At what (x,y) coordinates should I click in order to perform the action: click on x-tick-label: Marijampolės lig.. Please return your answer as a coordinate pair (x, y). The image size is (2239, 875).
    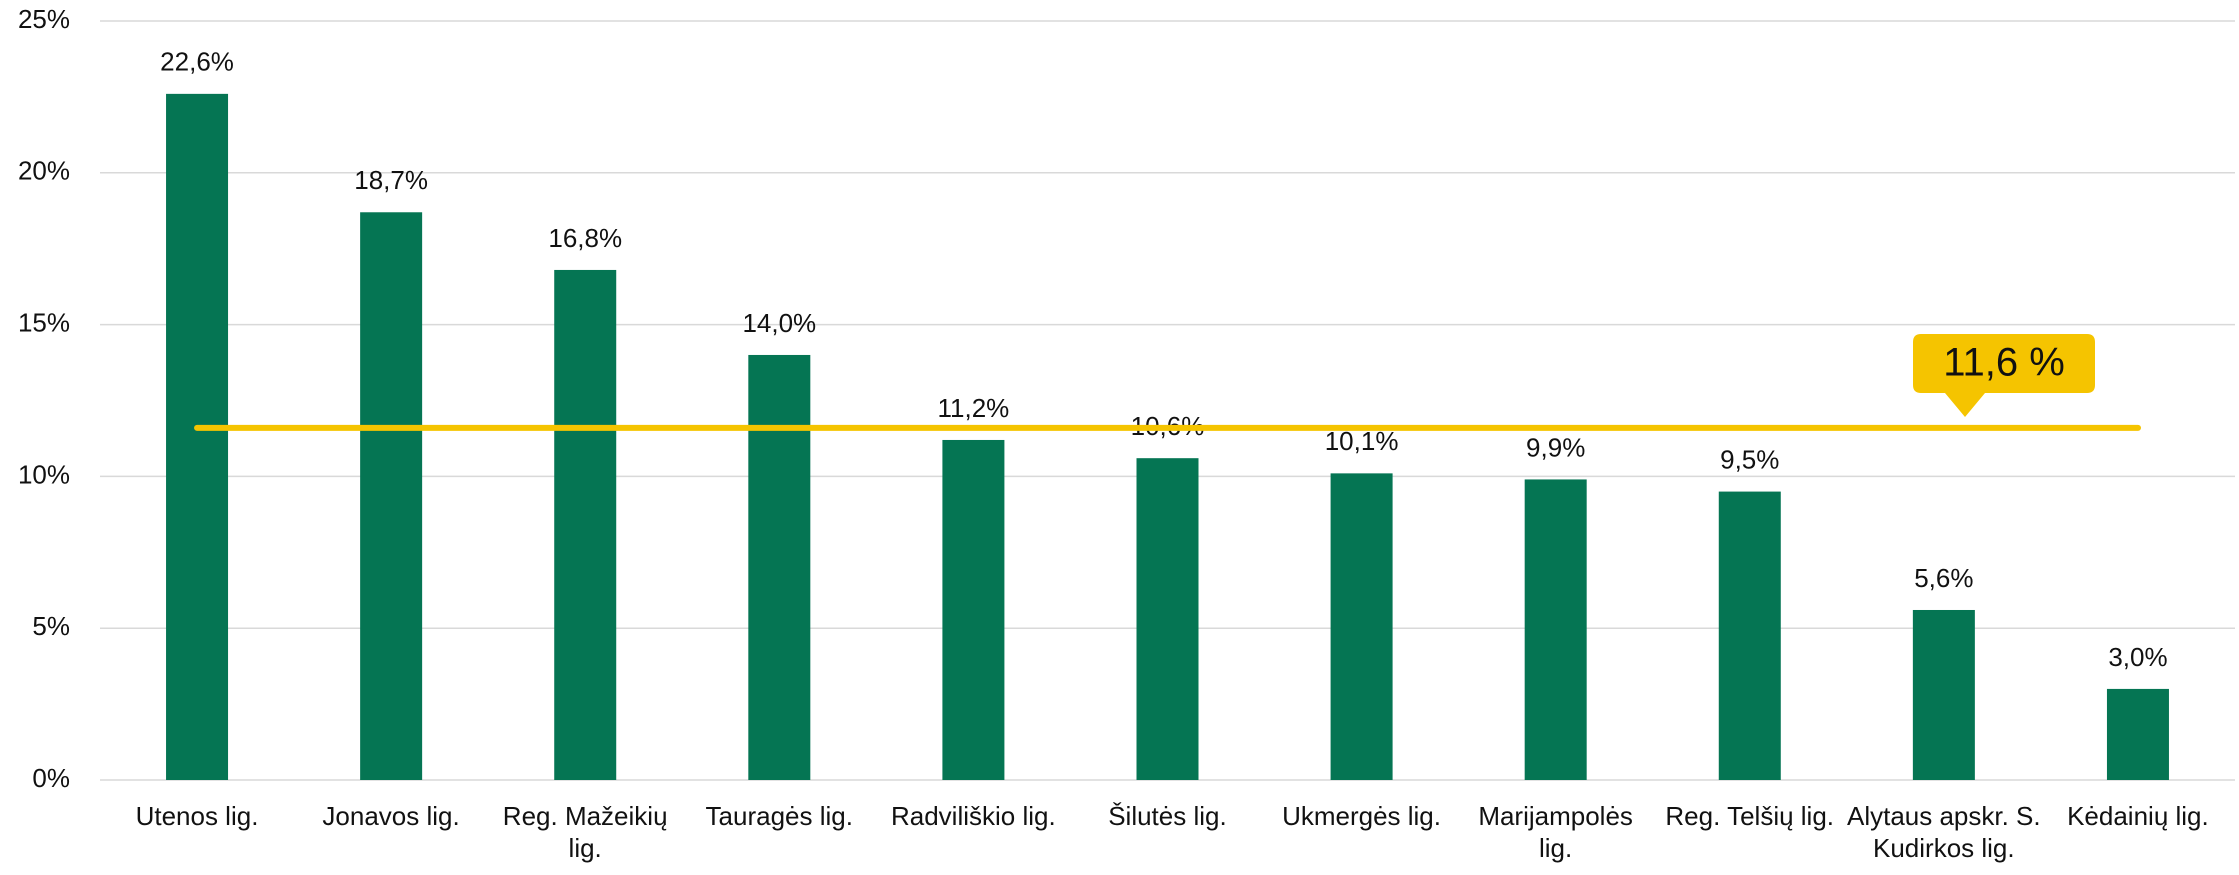
    Looking at the image, I should click on (1555, 832).